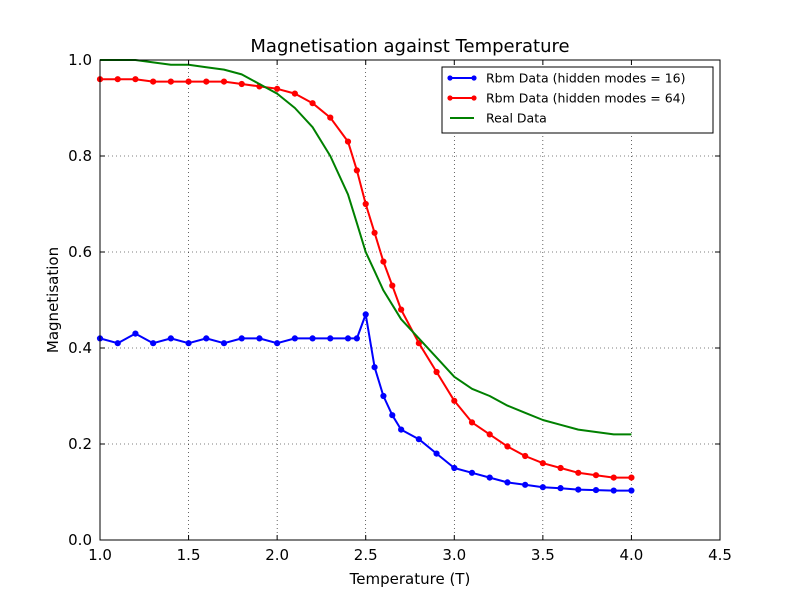  I want to click on x-tick-label: 4.5, so click(720, 555).